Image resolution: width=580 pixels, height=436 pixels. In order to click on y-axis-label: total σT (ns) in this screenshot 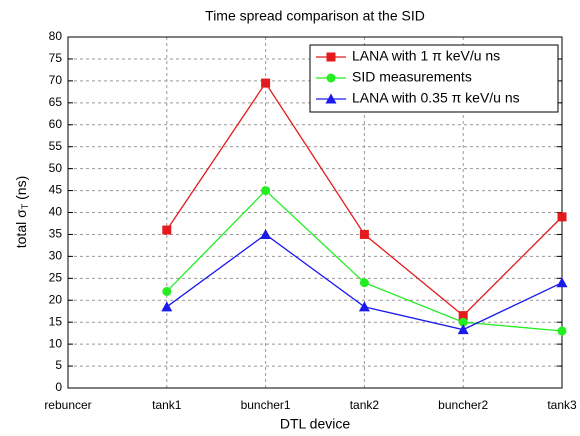, I will do `click(22, 212)`.